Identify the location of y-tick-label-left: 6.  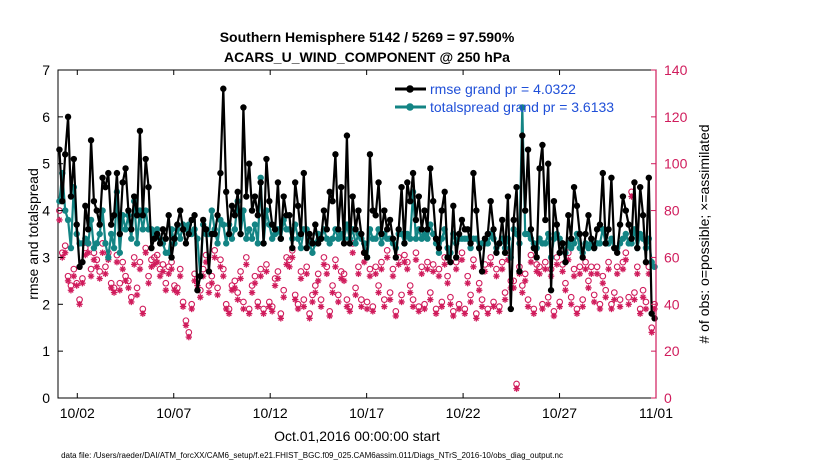
(46, 117).